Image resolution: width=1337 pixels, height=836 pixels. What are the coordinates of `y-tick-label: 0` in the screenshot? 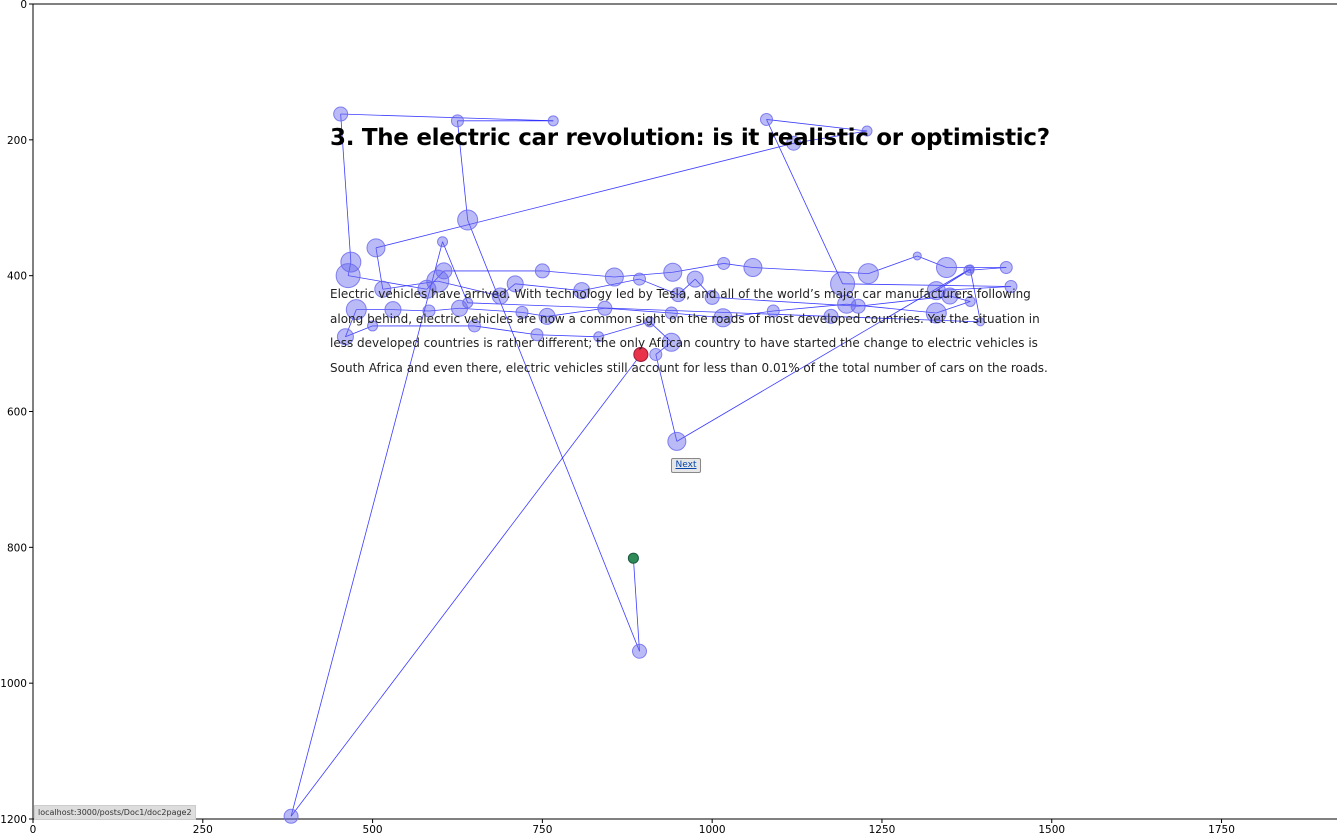 It's located at (23, 5).